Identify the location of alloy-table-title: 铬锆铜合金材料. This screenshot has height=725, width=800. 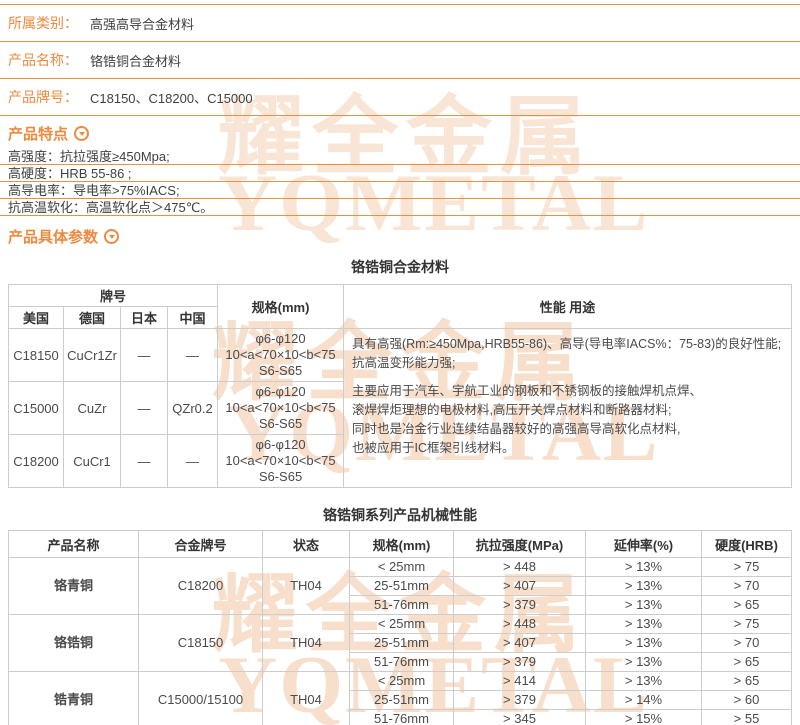
(400, 267).